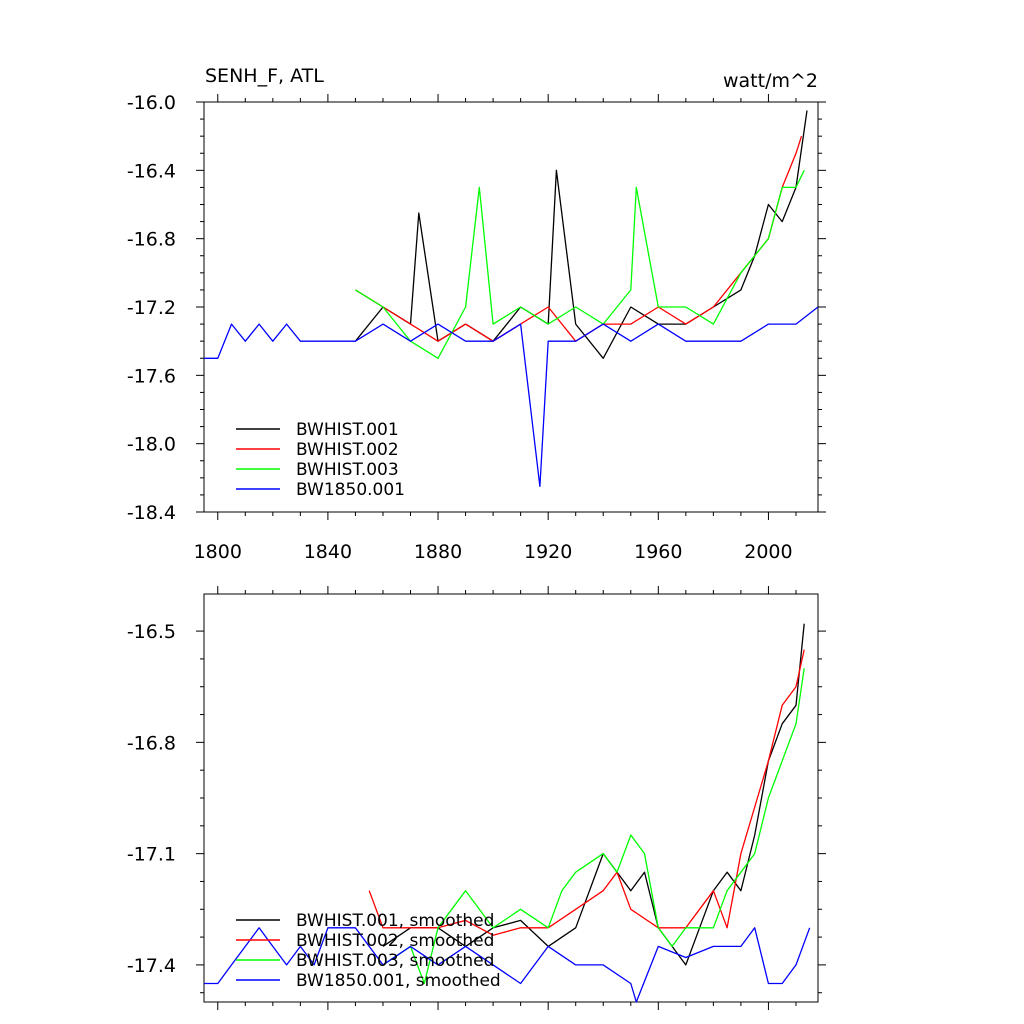 The image size is (1024, 1024). I want to click on y-tick-label: -17.1, so click(151, 855).